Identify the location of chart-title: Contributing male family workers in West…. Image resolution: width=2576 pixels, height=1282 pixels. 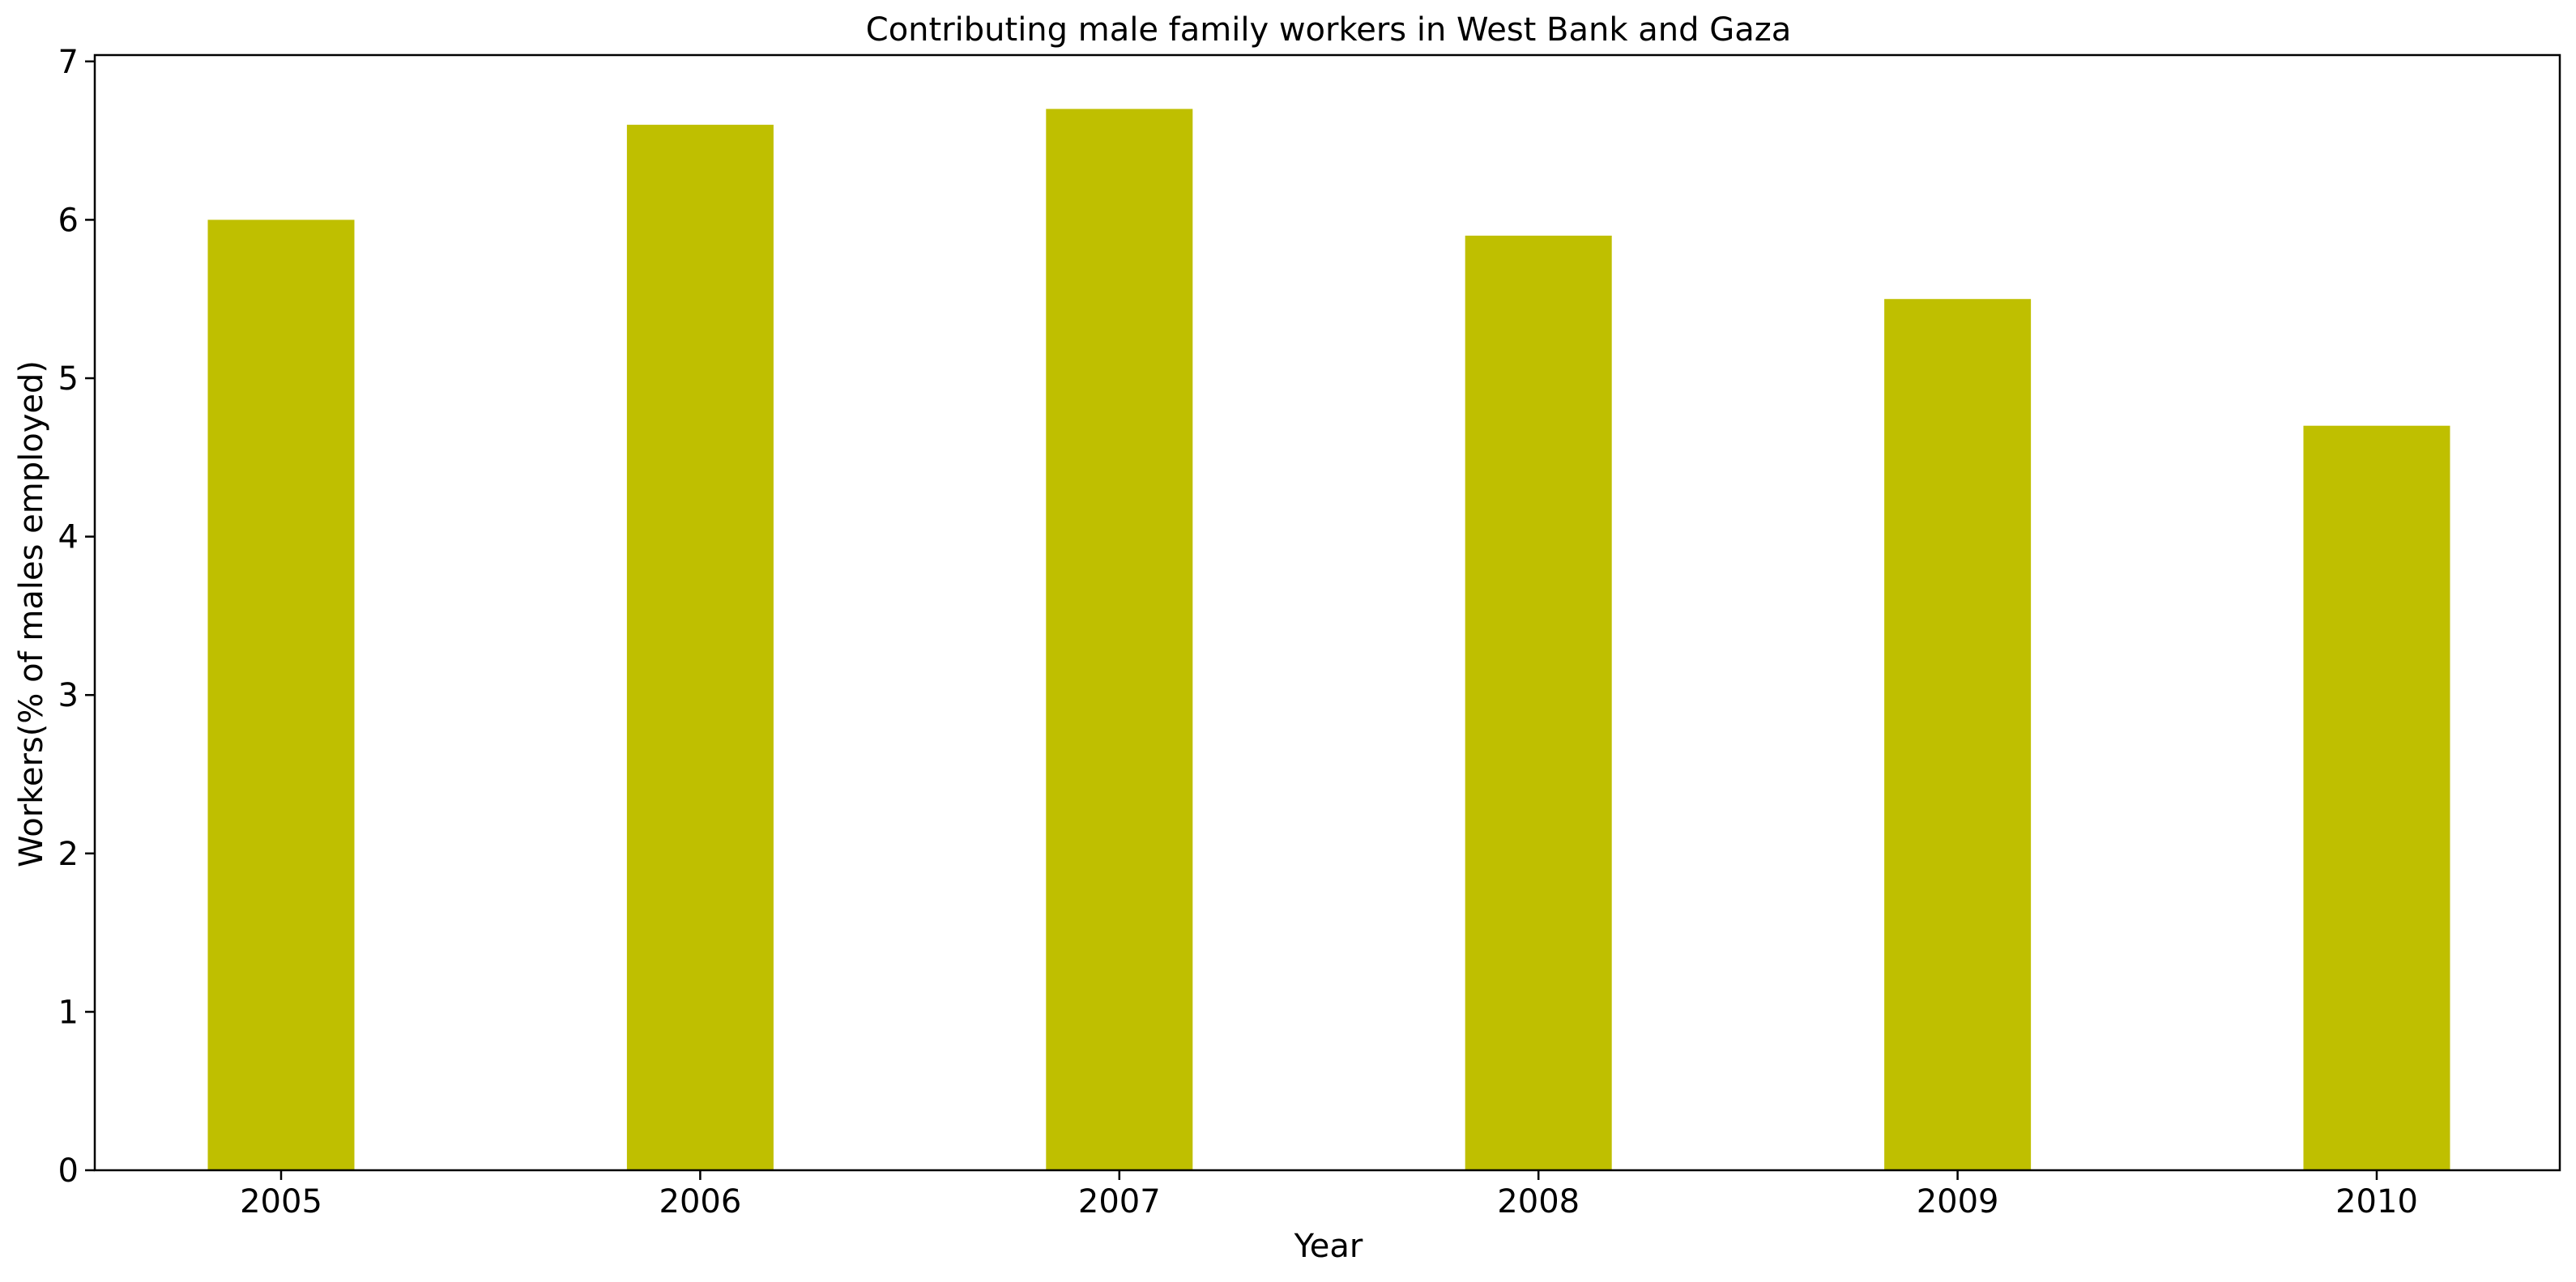
(1328, 30).